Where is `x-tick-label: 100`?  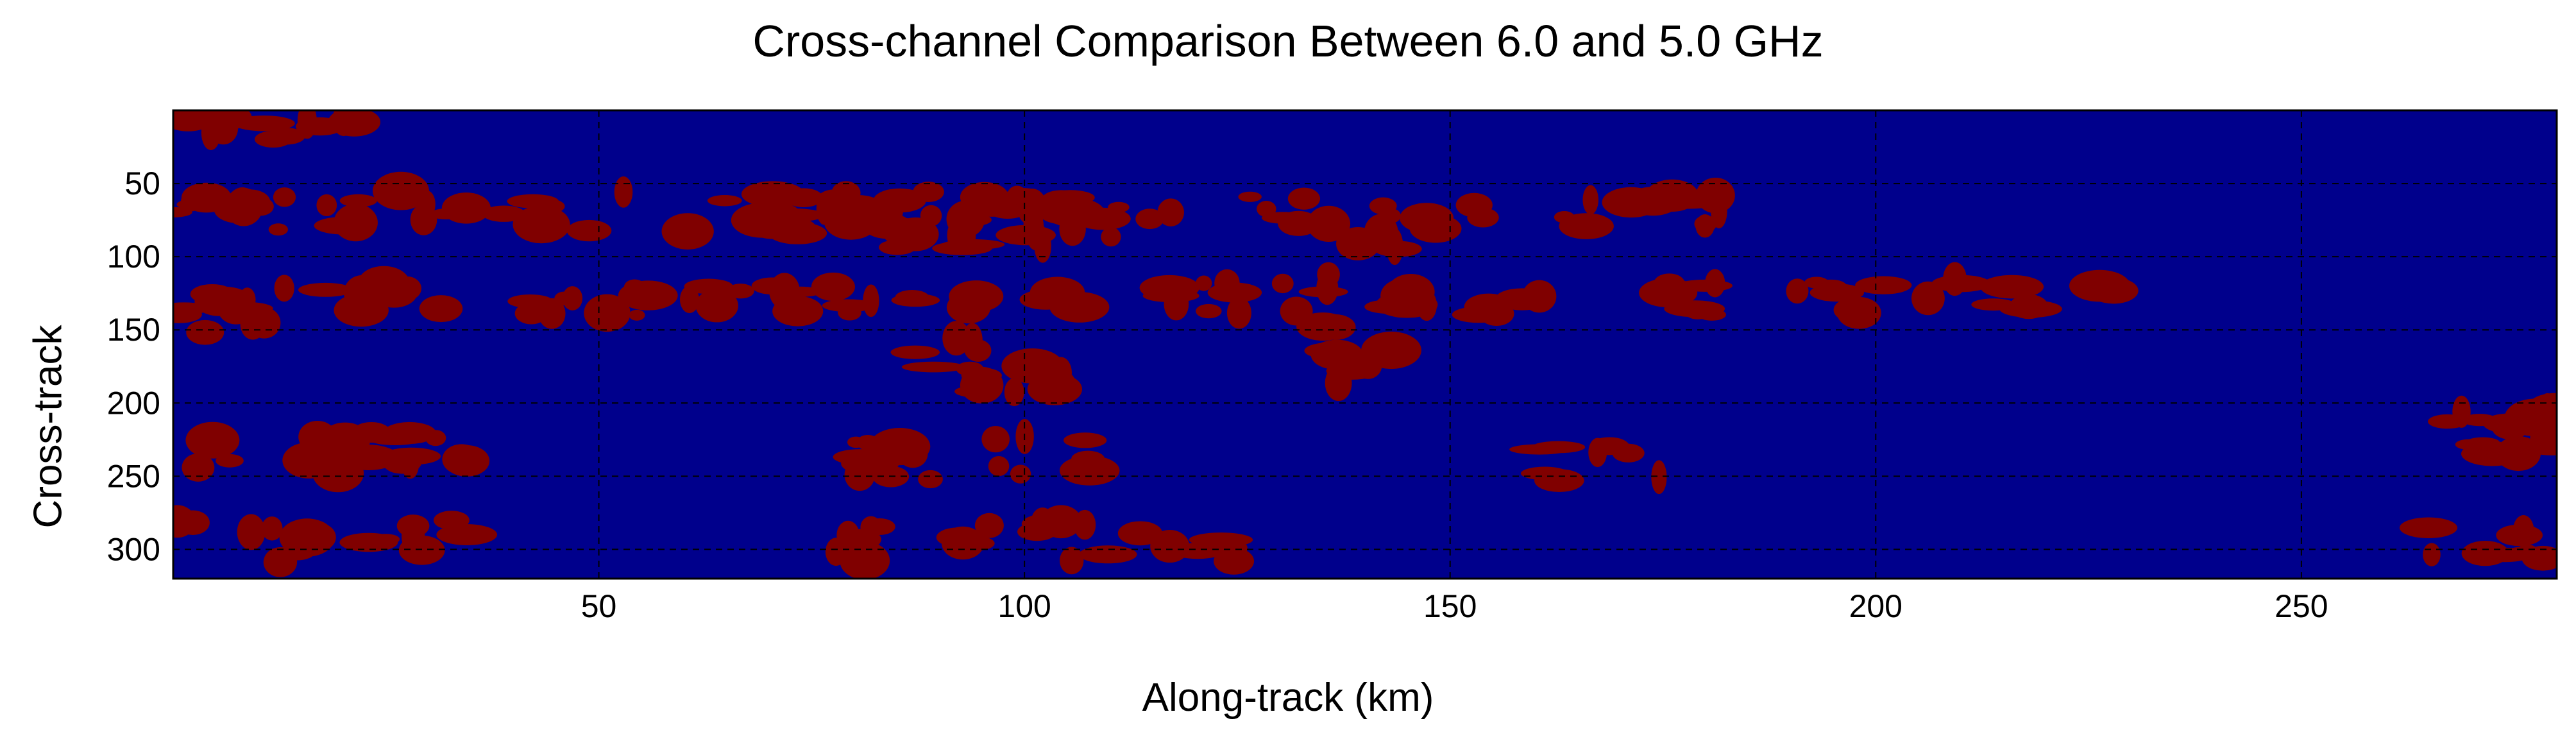 x-tick-label: 100 is located at coordinates (1024, 606).